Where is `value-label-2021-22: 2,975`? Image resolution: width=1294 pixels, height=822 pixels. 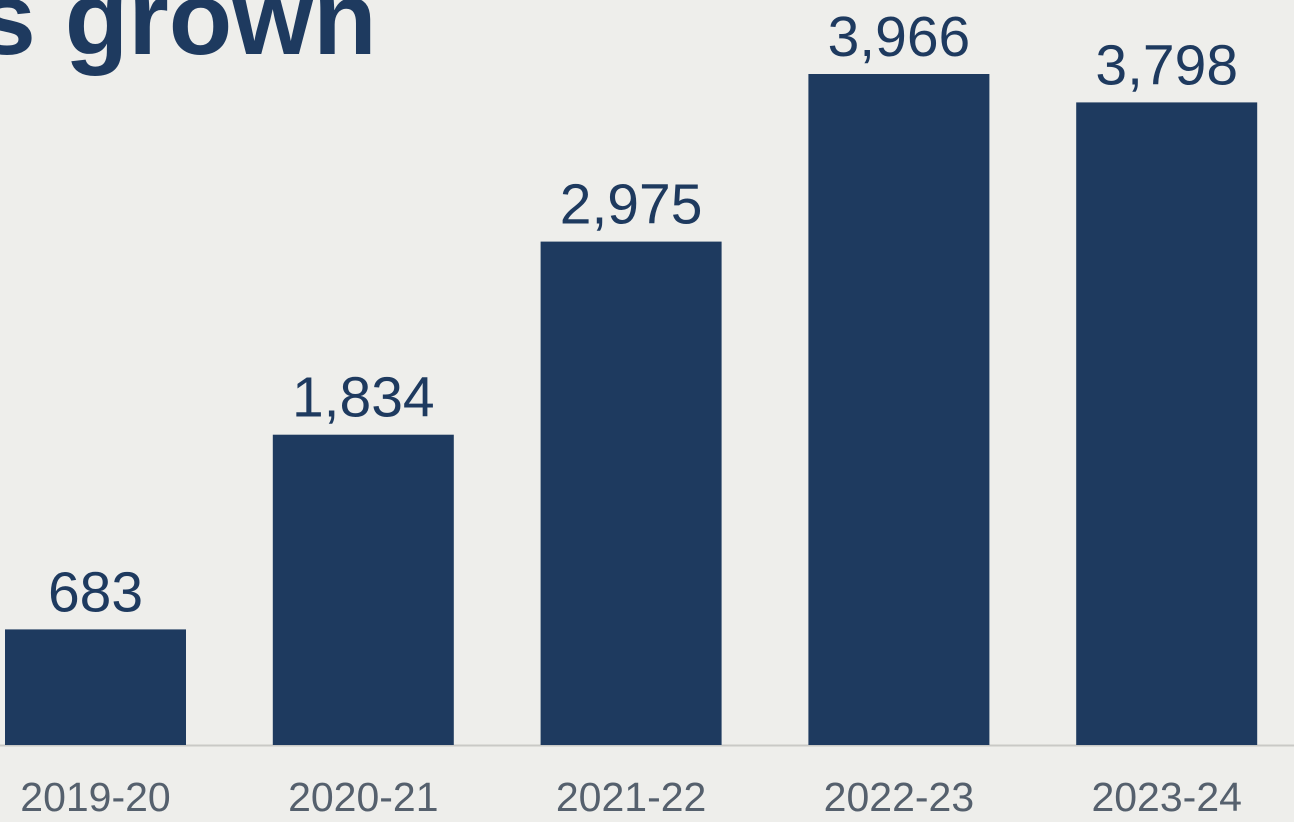
value-label-2021-22: 2,975 is located at coordinates (631, 205).